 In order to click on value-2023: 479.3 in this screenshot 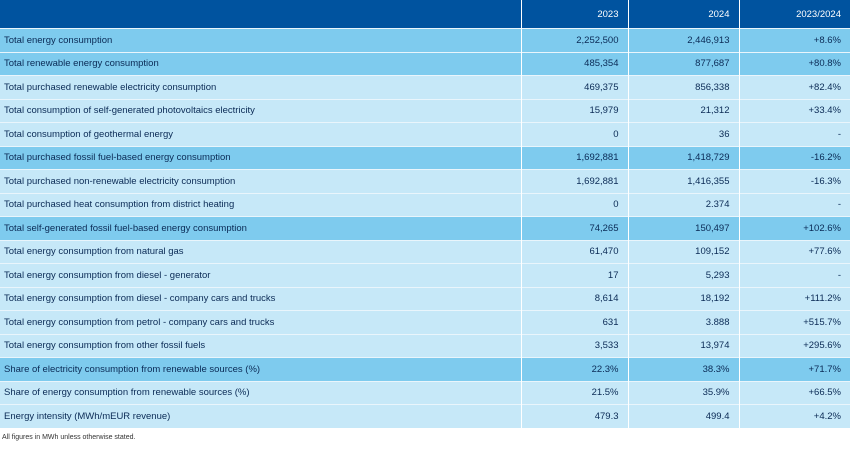, I will do `click(574, 416)`.